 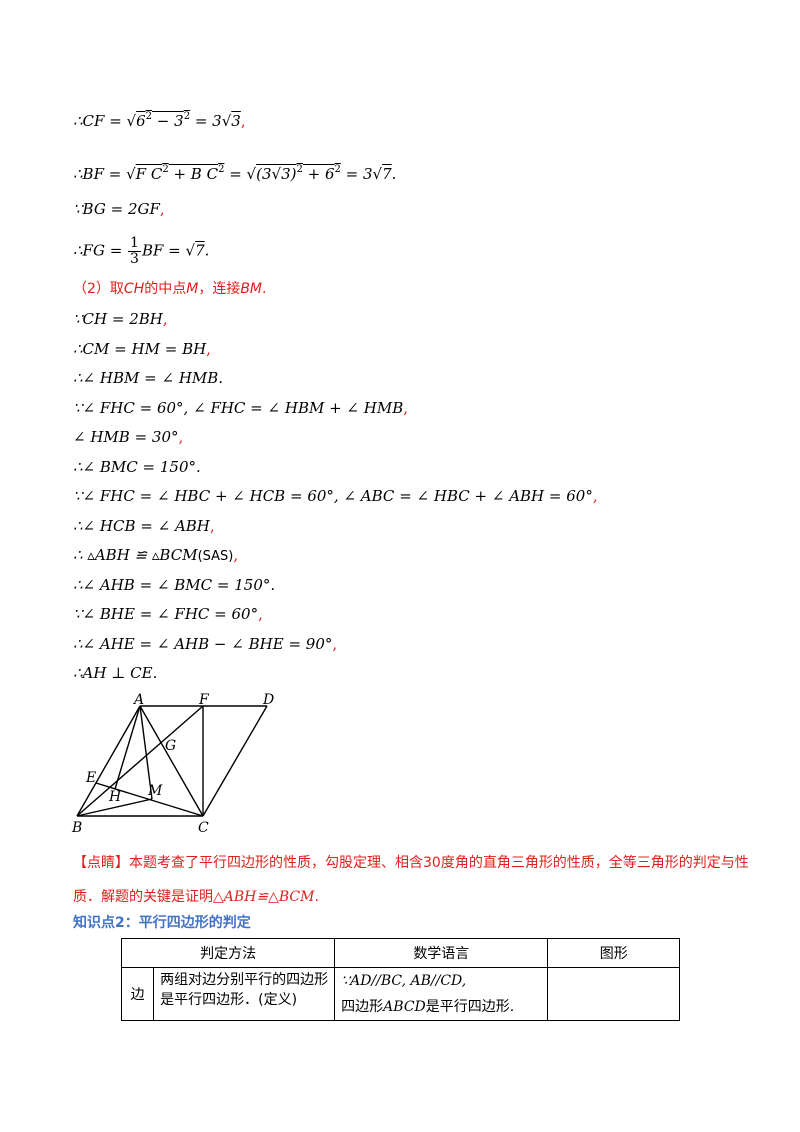 What do you see at coordinates (235, 173) in the screenshot?
I see `proof-line: ∴BF = √F C2 + B C2 = √(3√3)2 + 62 = 3√7.` at bounding box center [235, 173].